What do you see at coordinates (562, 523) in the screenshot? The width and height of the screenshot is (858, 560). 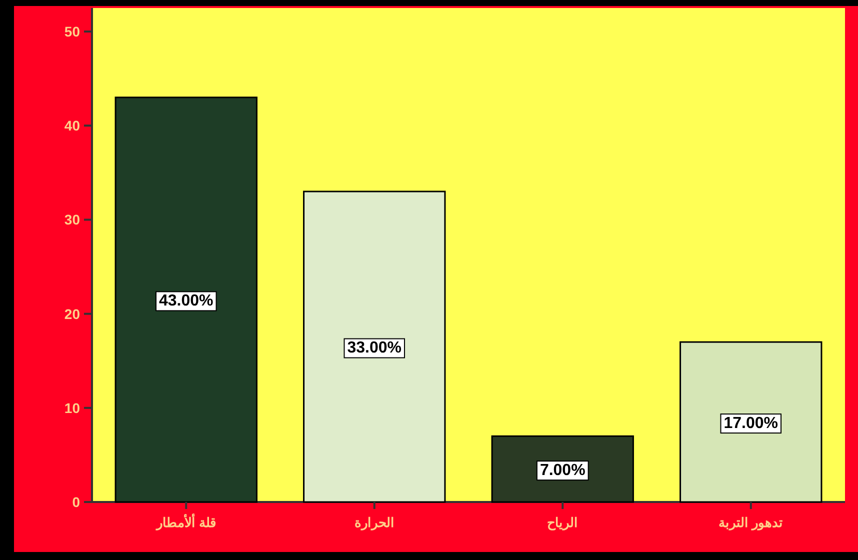 I see `x-tick-label: الرياح` at bounding box center [562, 523].